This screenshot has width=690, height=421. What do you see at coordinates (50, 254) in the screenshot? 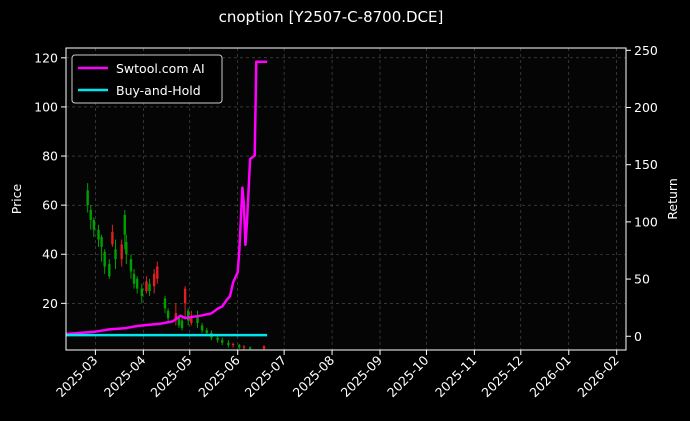
I see `y-tick-label: 40` at bounding box center [50, 254].